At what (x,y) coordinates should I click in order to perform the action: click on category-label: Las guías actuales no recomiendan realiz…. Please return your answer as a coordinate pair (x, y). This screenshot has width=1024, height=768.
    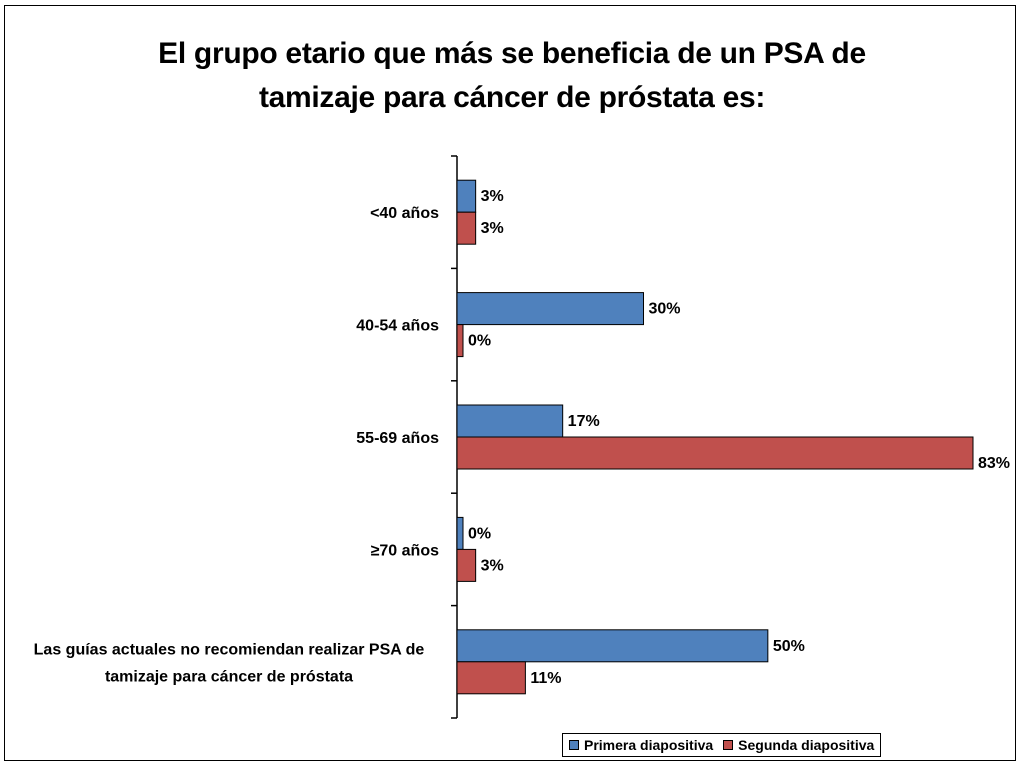
    Looking at the image, I should click on (229, 663).